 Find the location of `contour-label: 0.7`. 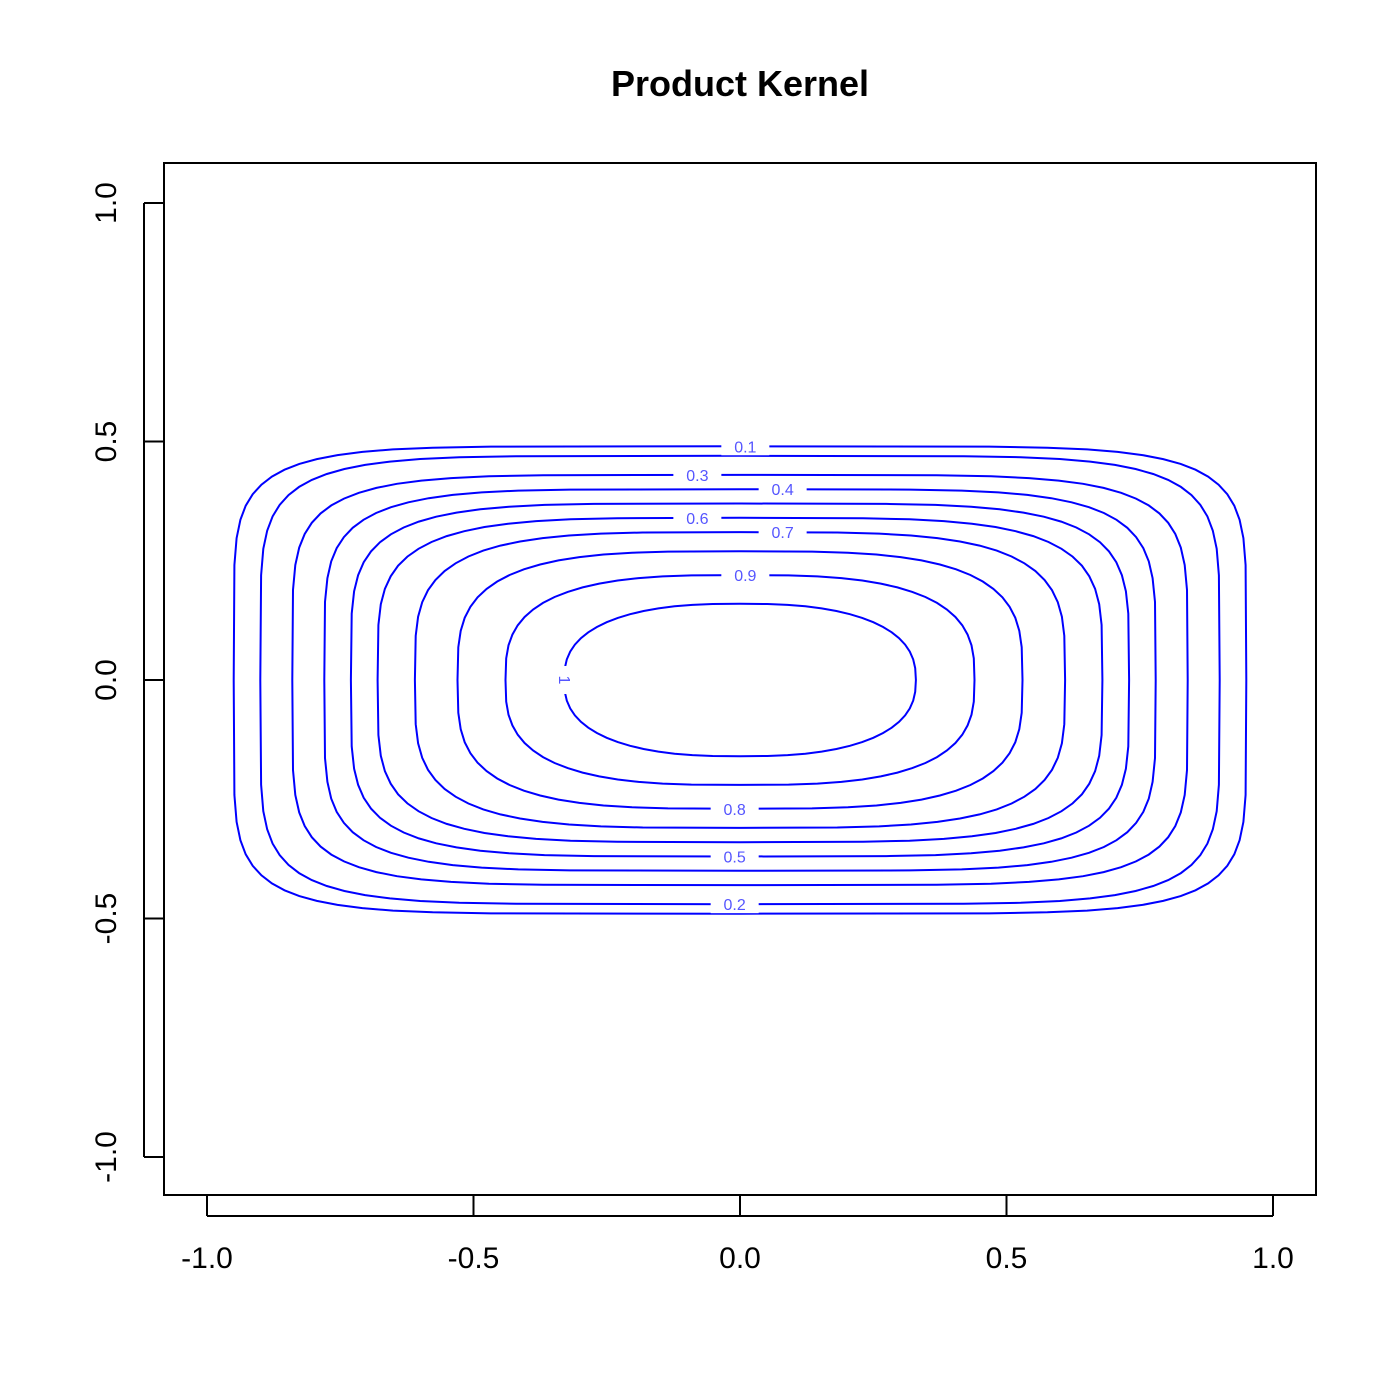

contour-label: 0.7 is located at coordinates (783, 533).